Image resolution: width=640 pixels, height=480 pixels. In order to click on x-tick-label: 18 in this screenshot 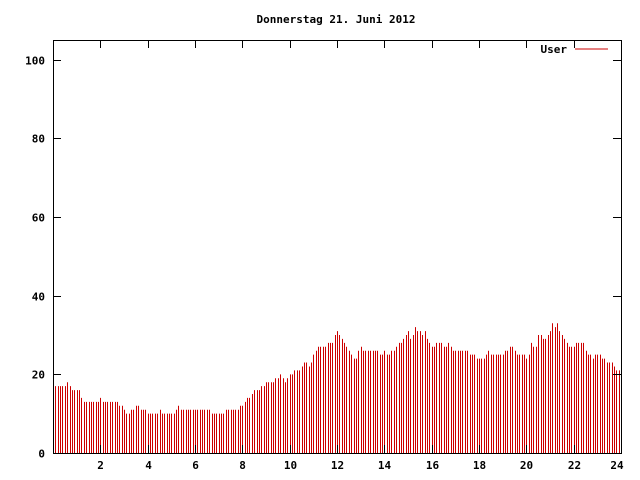, I will do `click(479, 465)`.